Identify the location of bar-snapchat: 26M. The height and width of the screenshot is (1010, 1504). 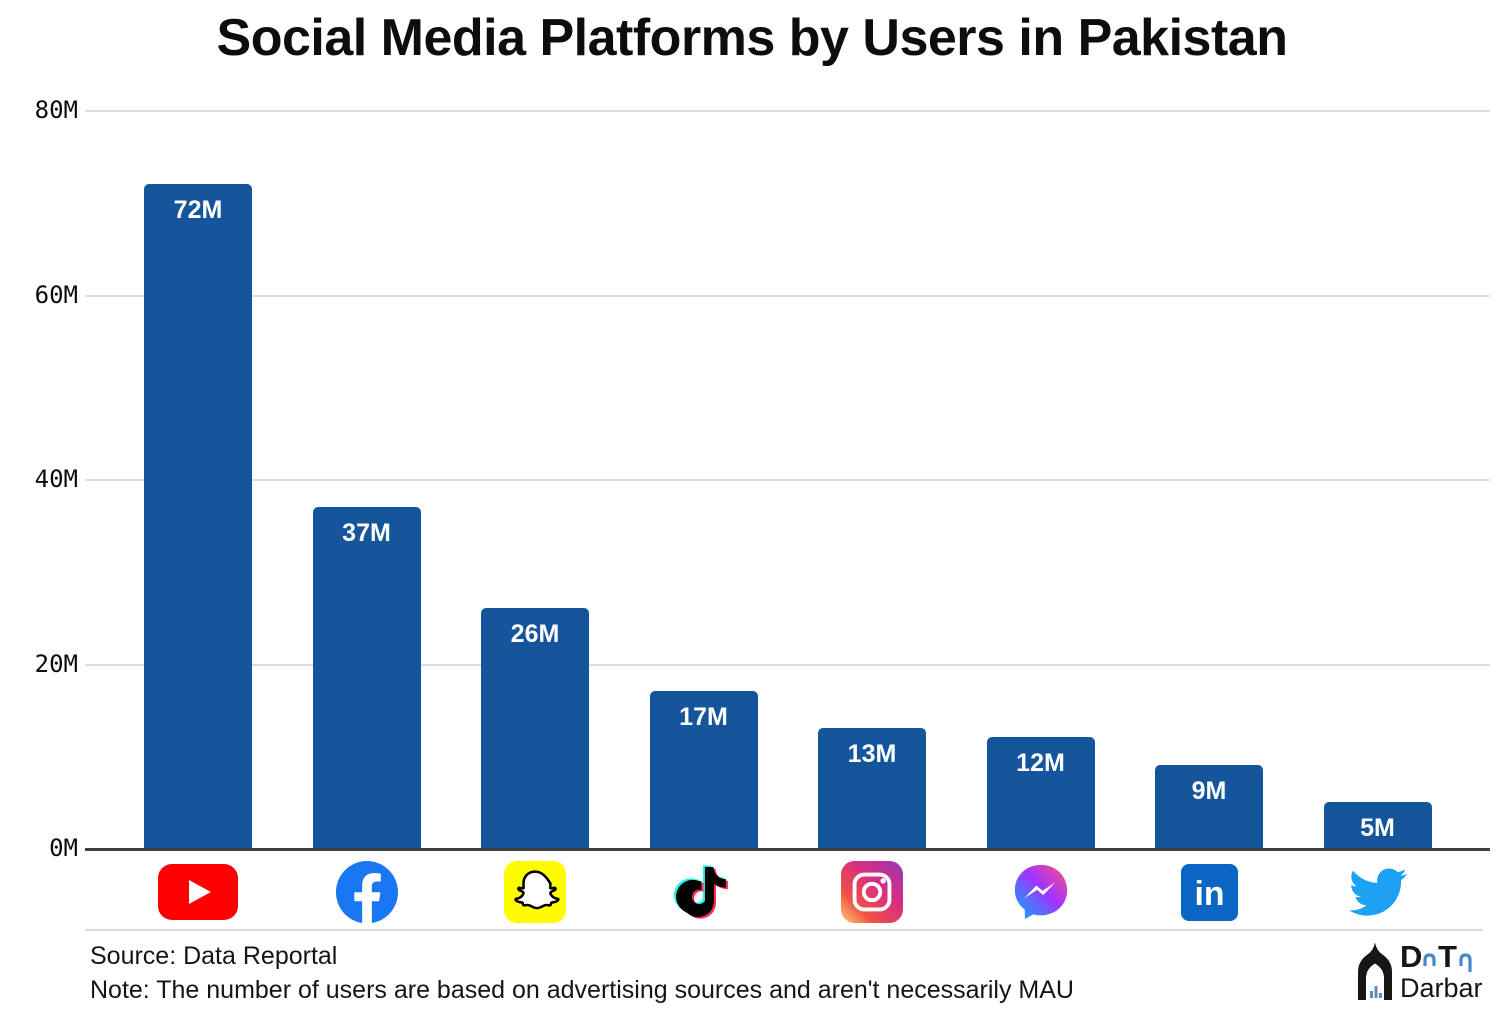
(535, 728).